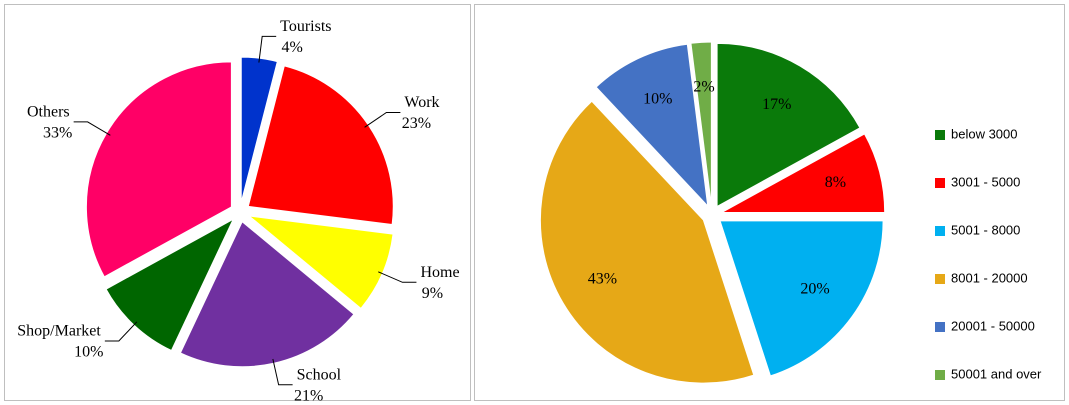 Image resolution: width=1069 pixels, height=405 pixels. What do you see at coordinates (319, 374) in the screenshot?
I see `slice-label: School` at bounding box center [319, 374].